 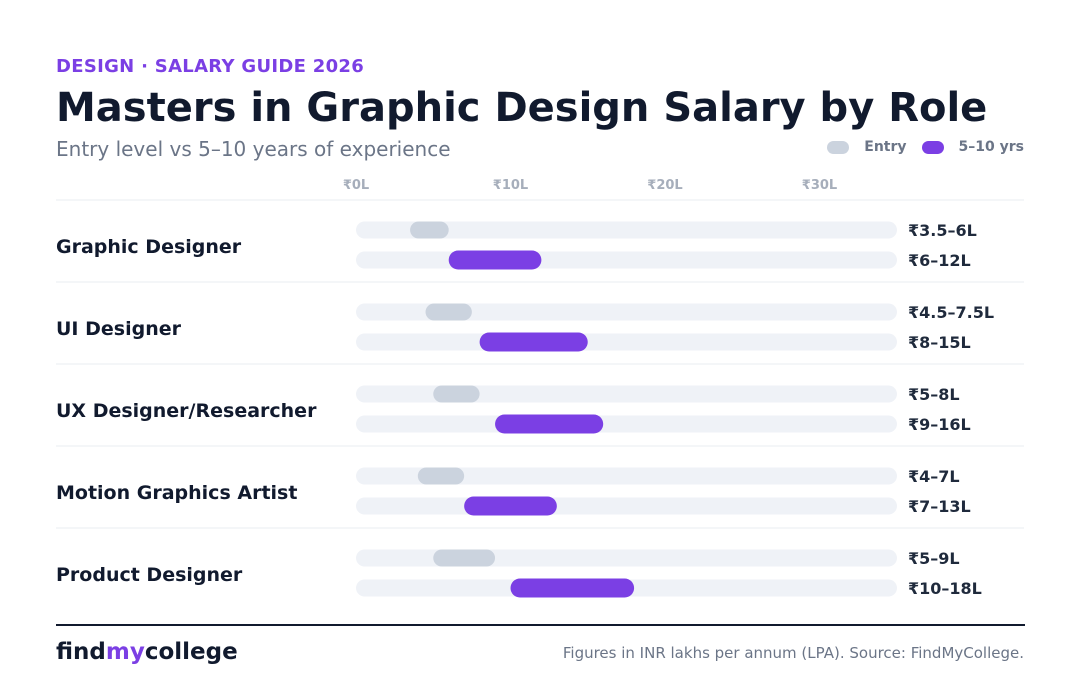 What do you see at coordinates (934, 476) in the screenshot?
I see `value-label-entry: ₹4–7L` at bounding box center [934, 476].